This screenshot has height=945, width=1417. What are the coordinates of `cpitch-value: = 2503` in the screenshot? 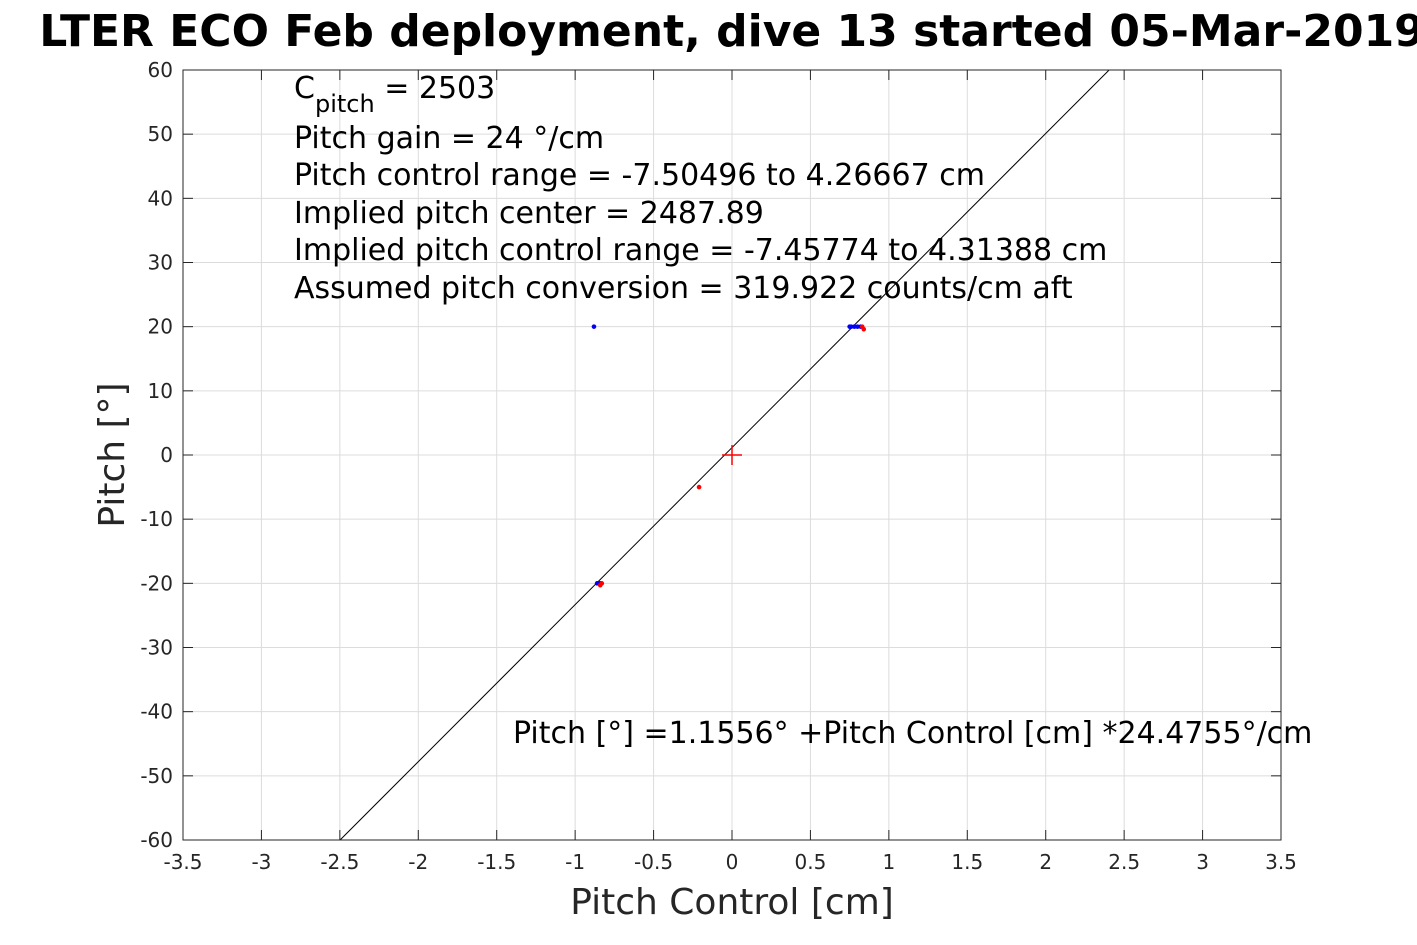 It's located at (435, 88).